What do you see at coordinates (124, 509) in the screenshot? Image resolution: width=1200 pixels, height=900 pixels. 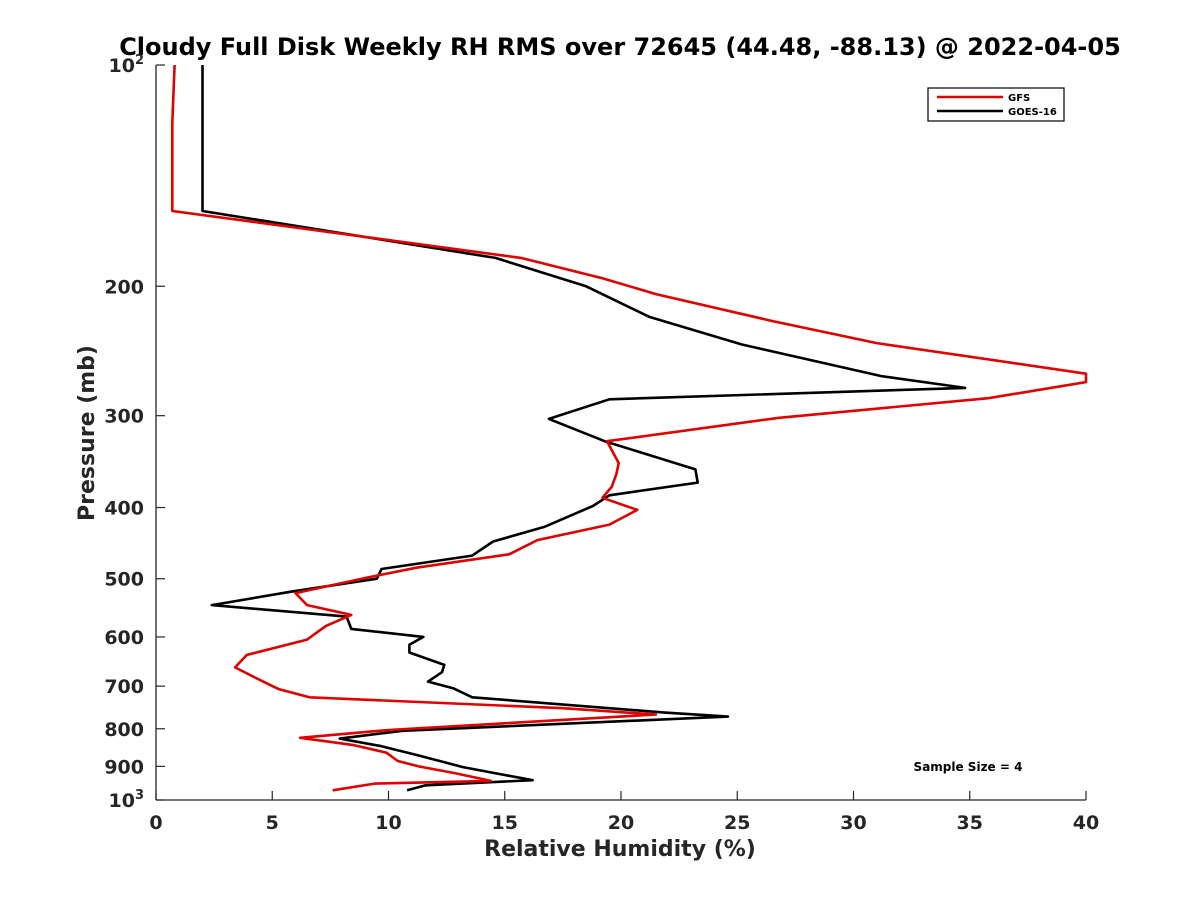 I see `y-tick-label: 400` at bounding box center [124, 509].